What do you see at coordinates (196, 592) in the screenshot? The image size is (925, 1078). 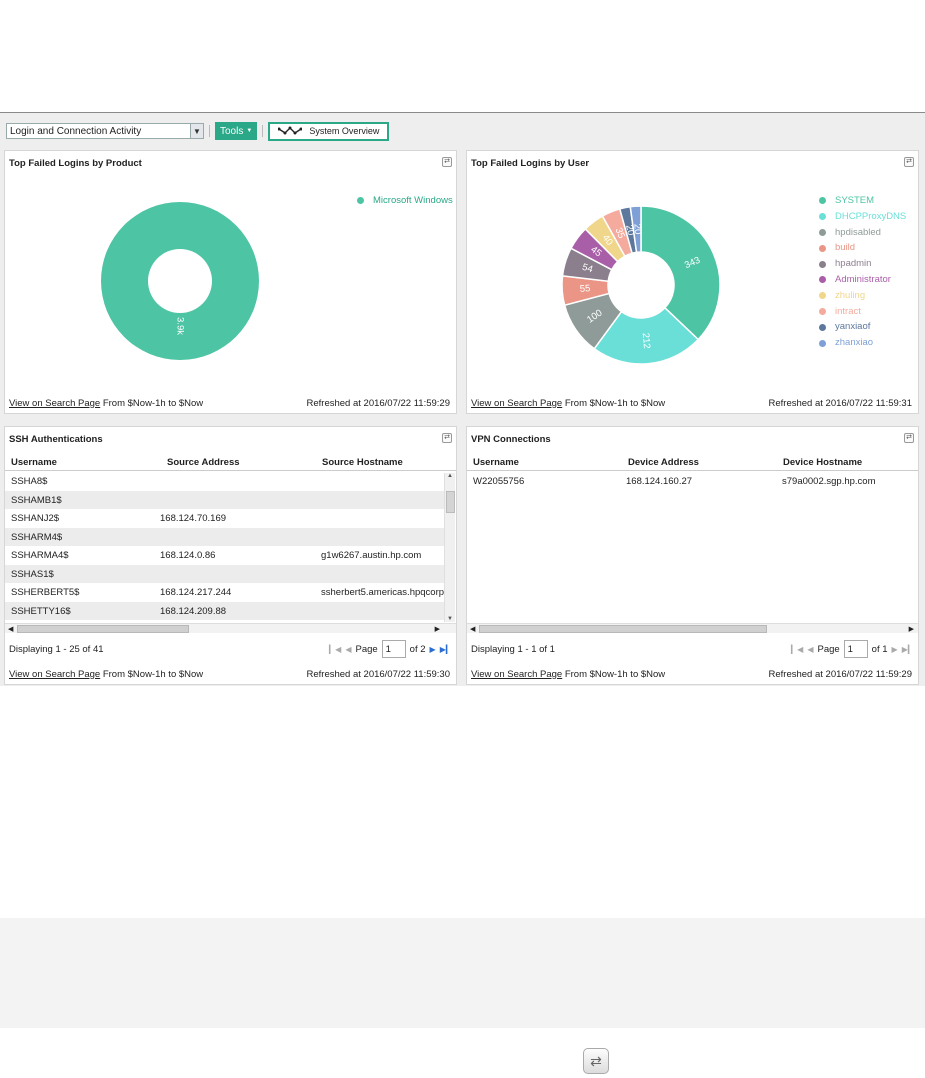 I see `table-cell: 168.124.217.244` at bounding box center [196, 592].